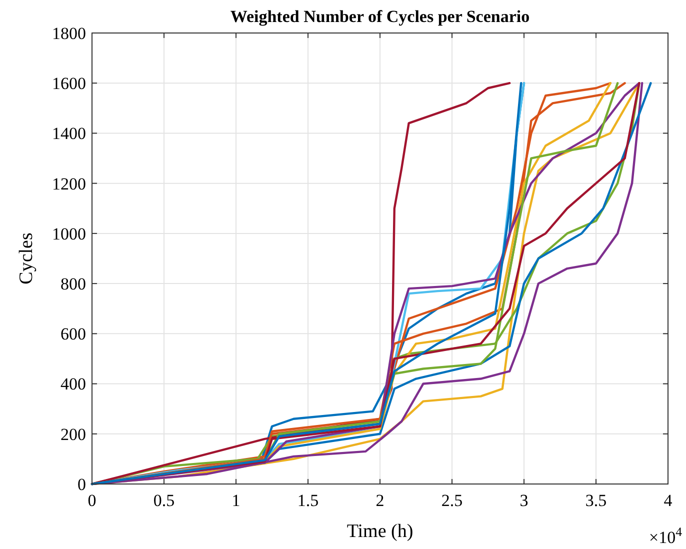 This screenshot has height=549, width=686. I want to click on x-tick-label: 4, so click(668, 500).